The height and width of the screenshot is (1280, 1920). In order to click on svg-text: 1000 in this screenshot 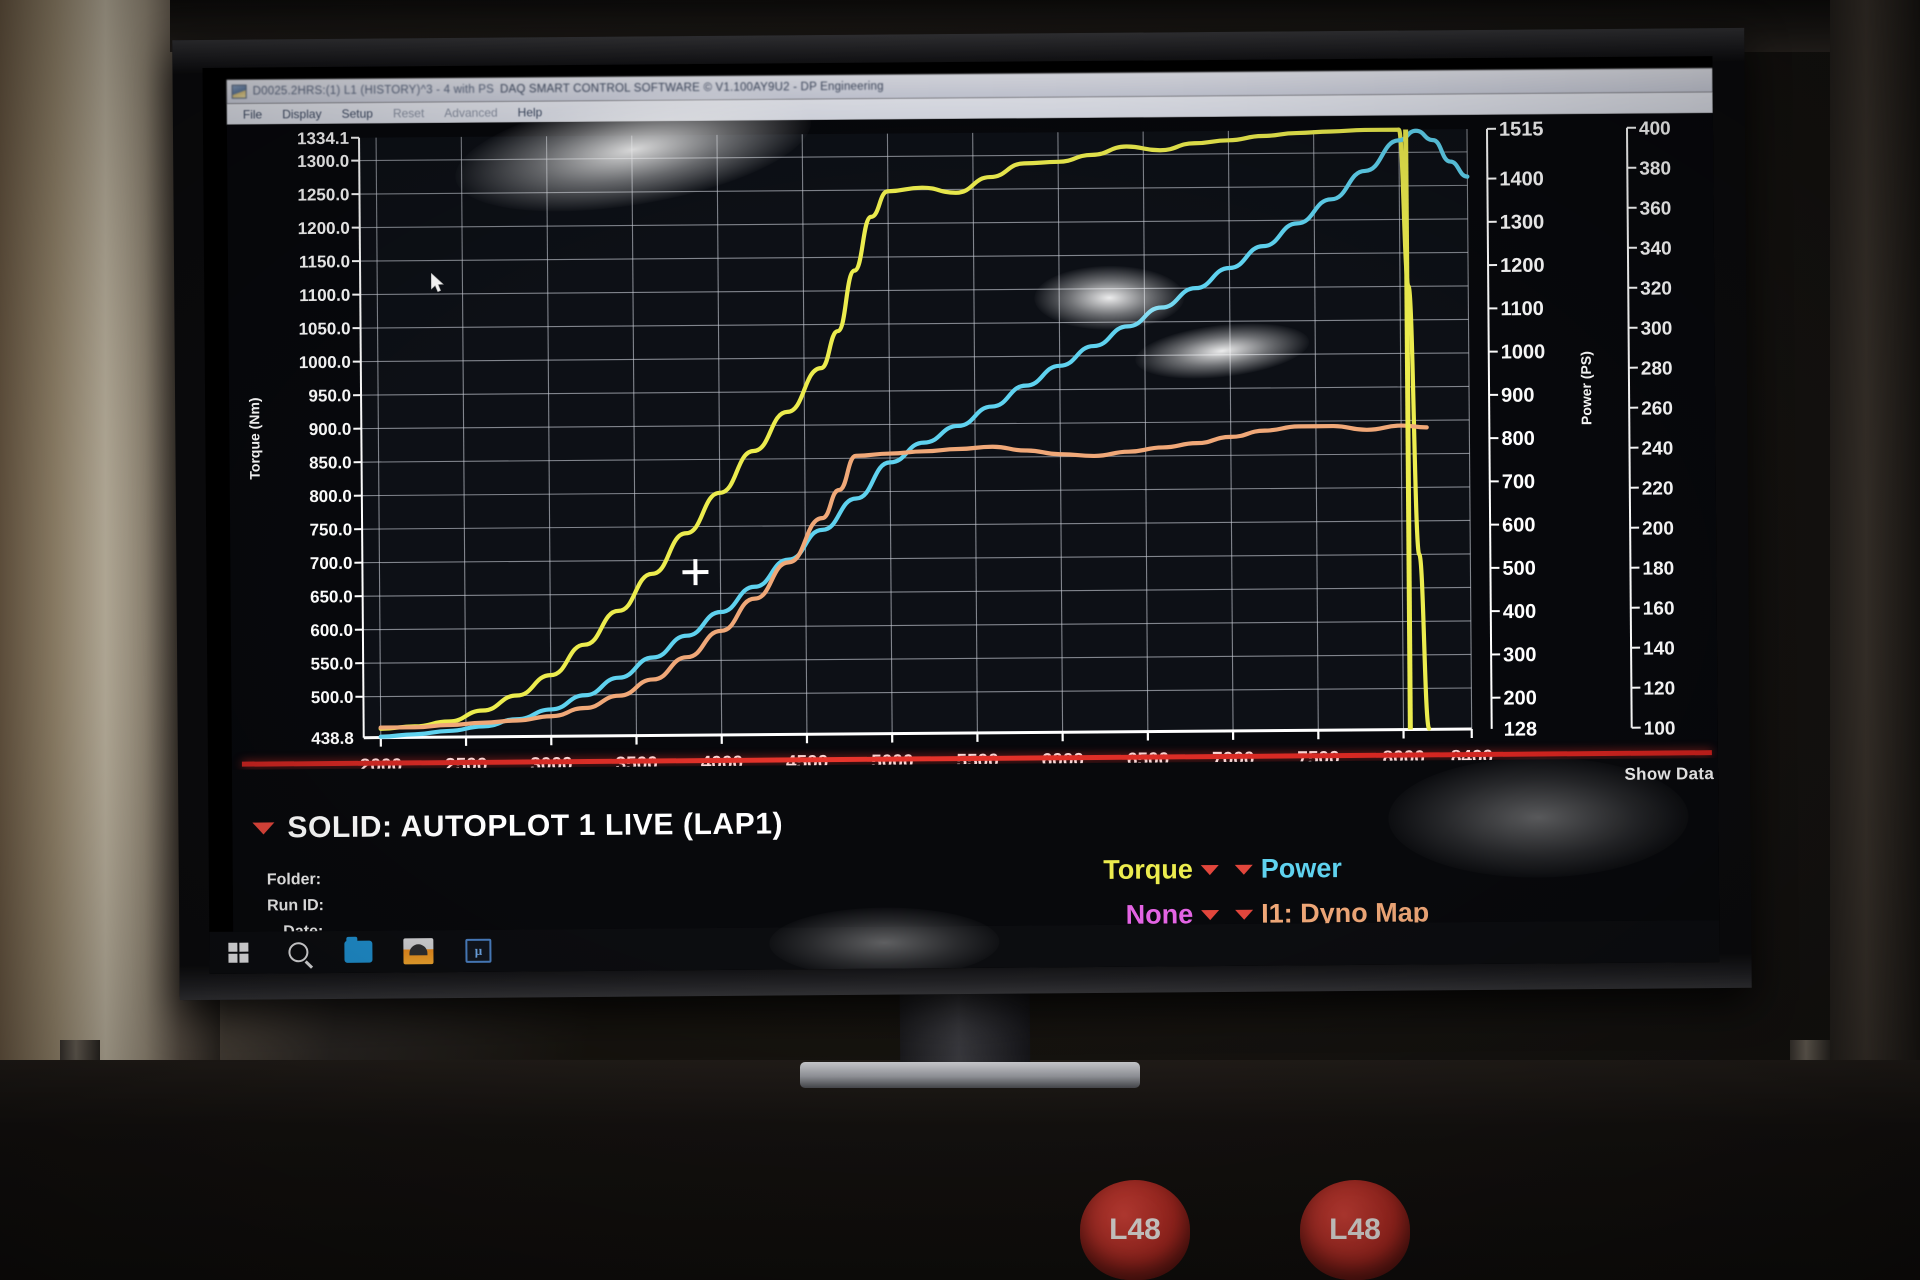, I will do `click(1523, 352)`.